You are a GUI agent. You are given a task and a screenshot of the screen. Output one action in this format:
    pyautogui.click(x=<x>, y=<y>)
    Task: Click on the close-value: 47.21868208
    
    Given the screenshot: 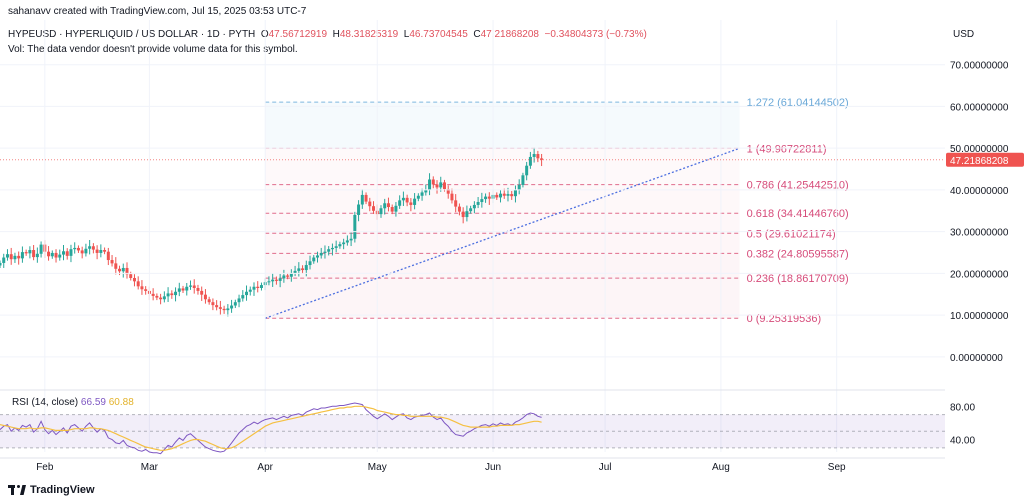 What is the action you would take?
    pyautogui.click(x=509, y=34)
    